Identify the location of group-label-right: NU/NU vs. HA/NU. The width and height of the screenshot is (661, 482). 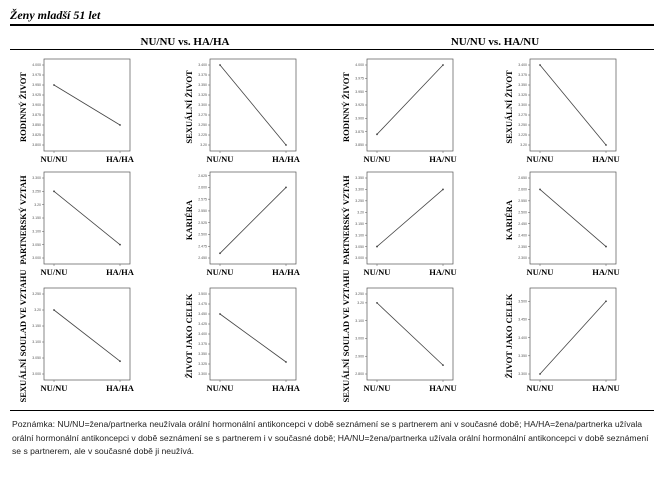
(495, 42).